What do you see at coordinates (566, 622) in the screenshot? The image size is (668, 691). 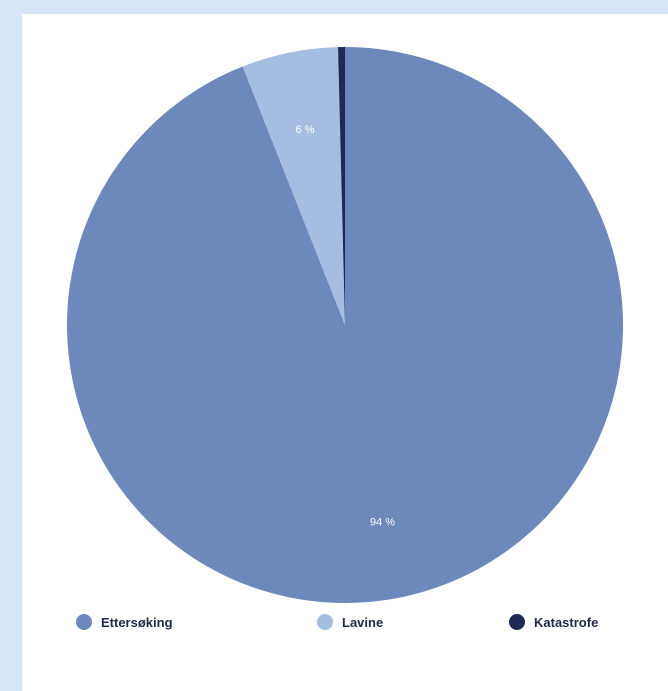 I see `legend-label-katastrofe: Katastrofe` at bounding box center [566, 622].